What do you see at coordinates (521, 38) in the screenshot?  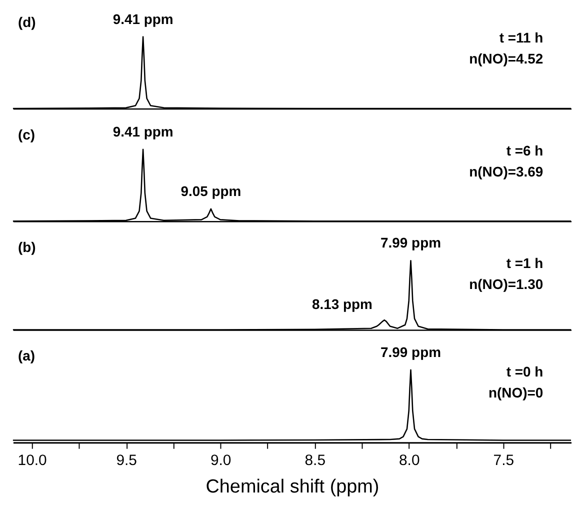 I see `annotation: t =11 h` at bounding box center [521, 38].